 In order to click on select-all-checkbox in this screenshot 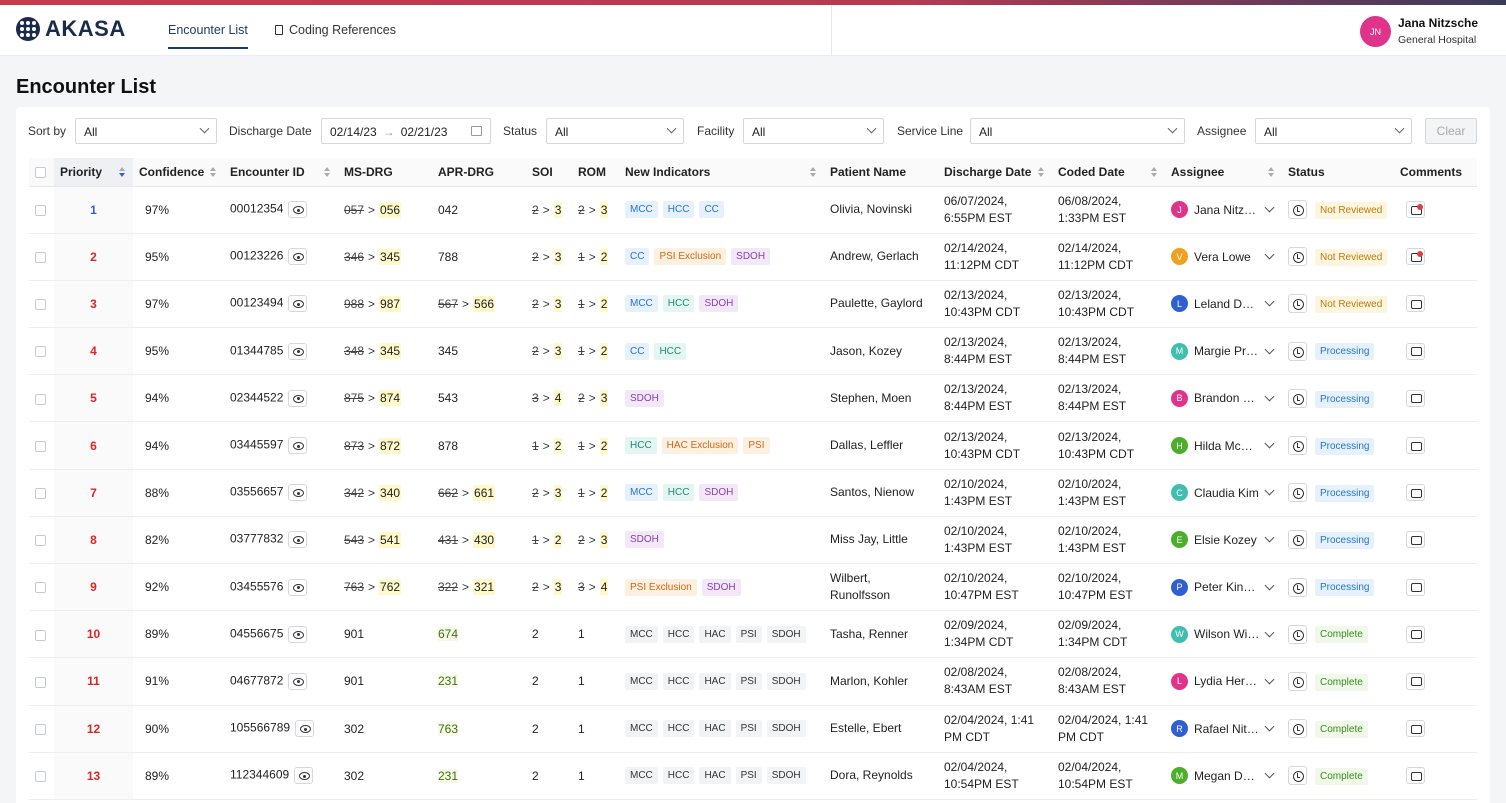, I will do `click(40, 173)`.